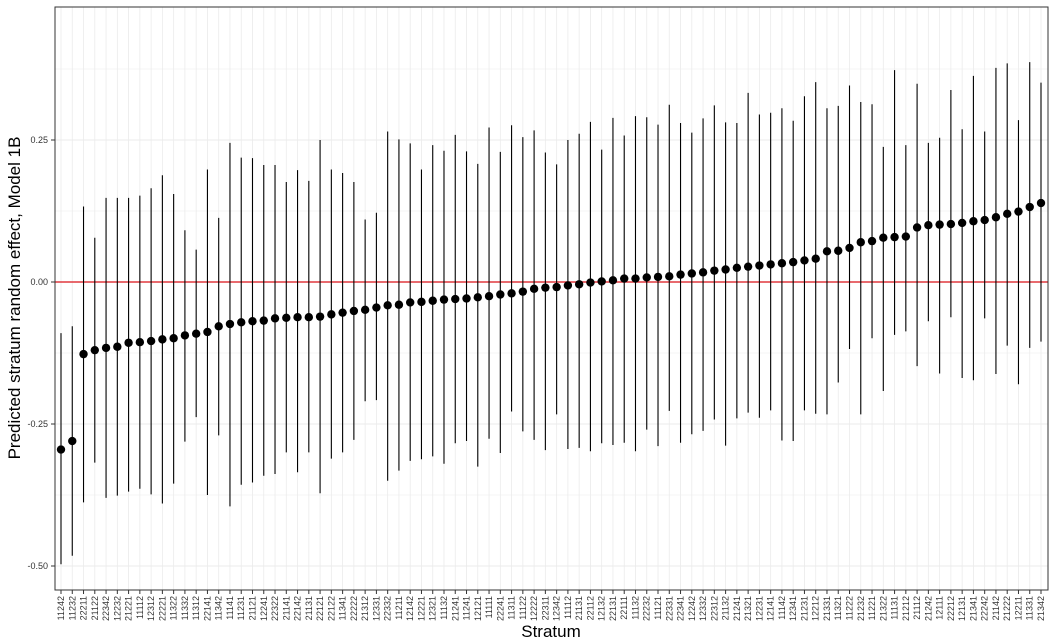  Describe the element at coordinates (1030, 608) in the screenshot. I see `x-tick-label: 11331` at that location.